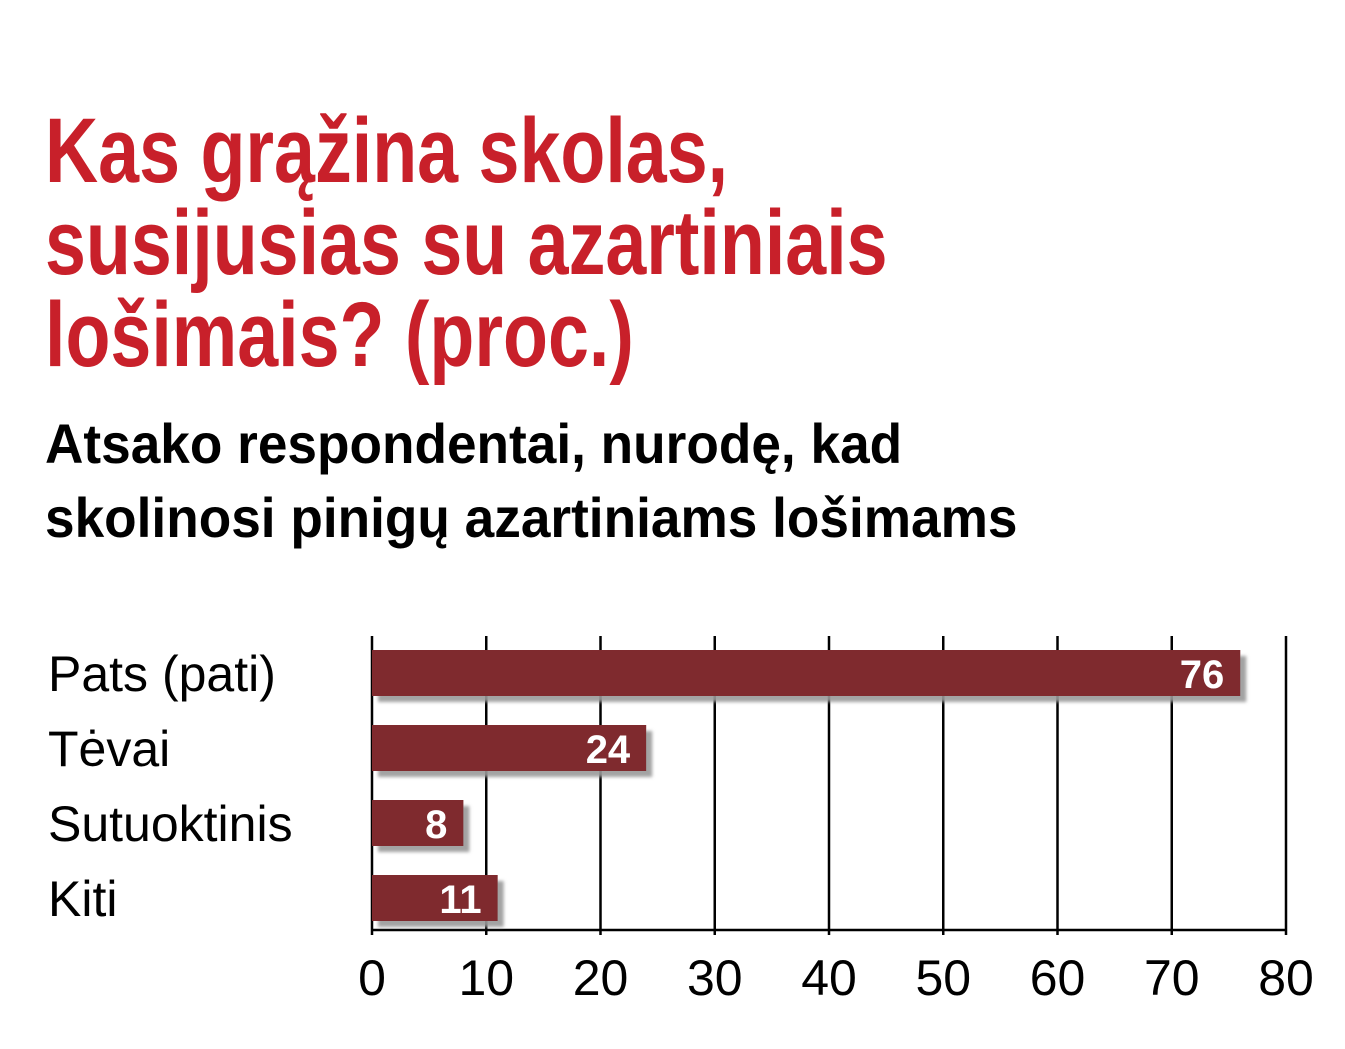  What do you see at coordinates (162, 674) in the screenshot?
I see `category-label: Pats (pati)` at bounding box center [162, 674].